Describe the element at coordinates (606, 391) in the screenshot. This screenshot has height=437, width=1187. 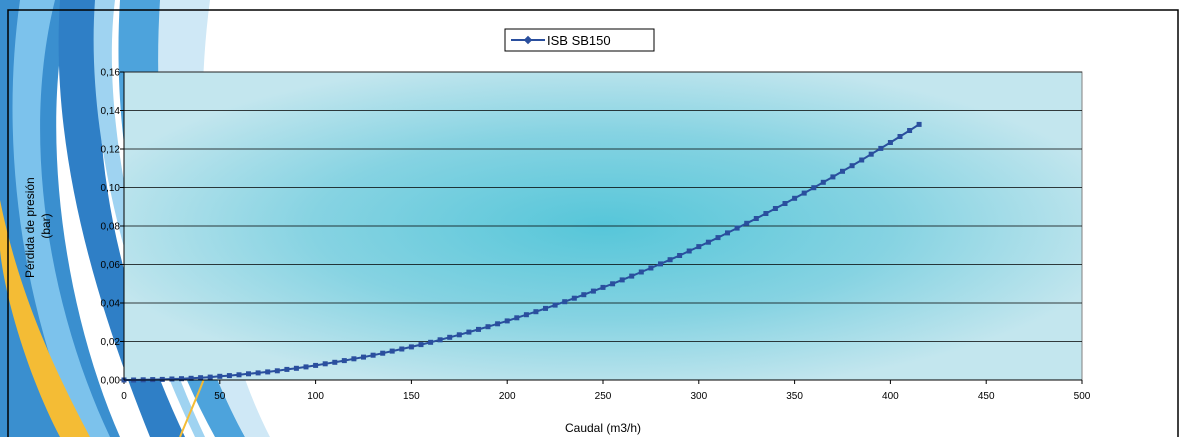
I see `x-axis-ticks: 0 50 100 150 200 250 300 350 400 450 500` at that location.